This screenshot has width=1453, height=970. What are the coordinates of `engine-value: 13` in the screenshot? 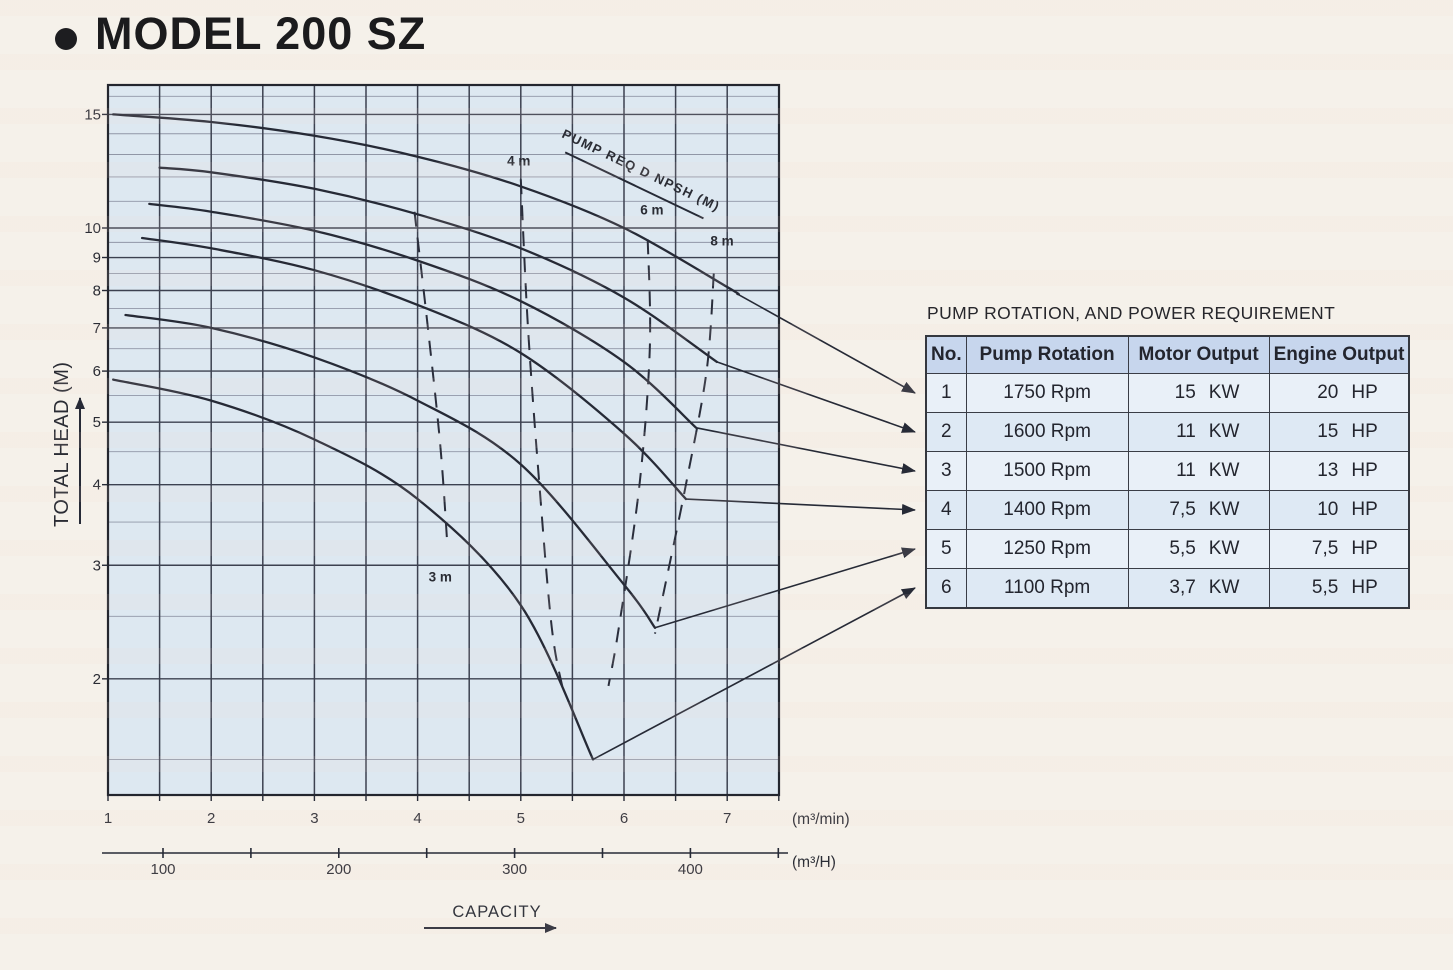 It's located at (1328, 470).